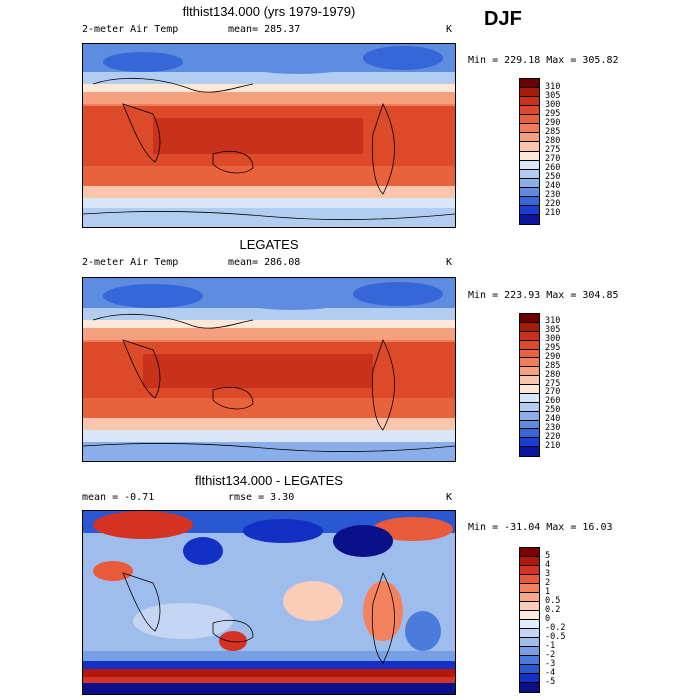 The image size is (700, 700). Describe the element at coordinates (548, 591) in the screenshot. I see `colorbar-label: 1` at that location.